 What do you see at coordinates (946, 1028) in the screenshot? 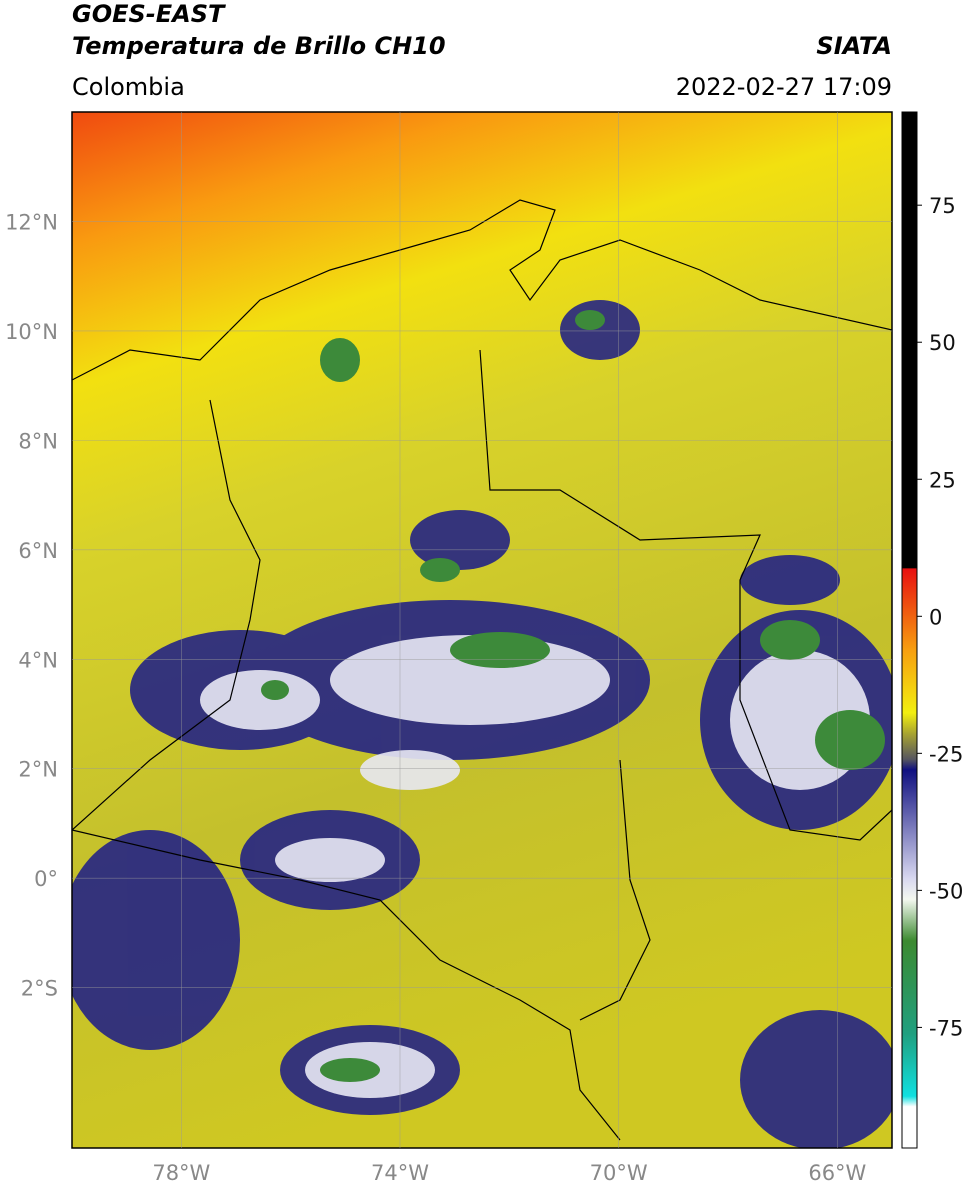
I see `colorbar-tick-label: -75` at bounding box center [946, 1028].